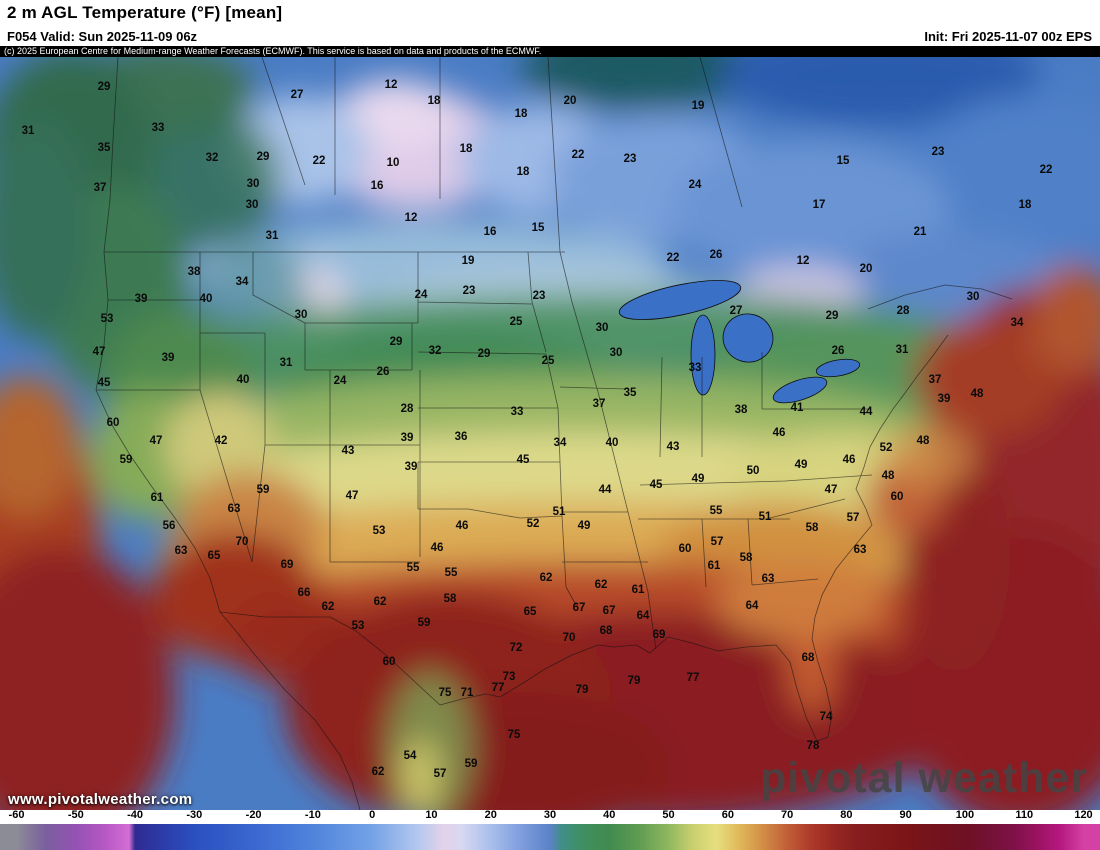 The image size is (1100, 850). What do you see at coordinates (194, 815) in the screenshot?
I see `colorbar-tick-label: -30` at bounding box center [194, 815].